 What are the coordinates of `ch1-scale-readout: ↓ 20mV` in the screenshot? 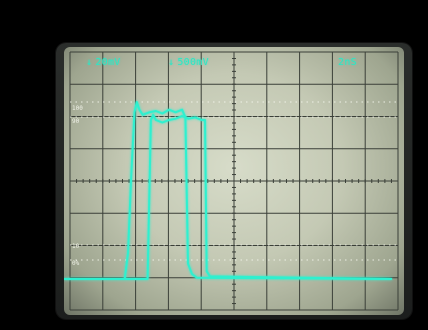 It's located at (103, 62).